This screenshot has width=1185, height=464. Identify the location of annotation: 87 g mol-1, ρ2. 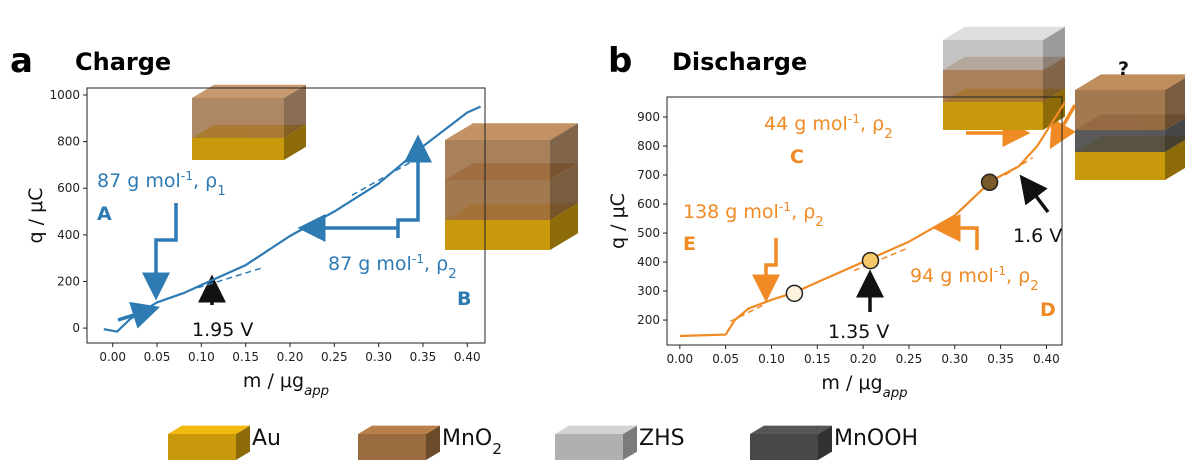
(392, 267).